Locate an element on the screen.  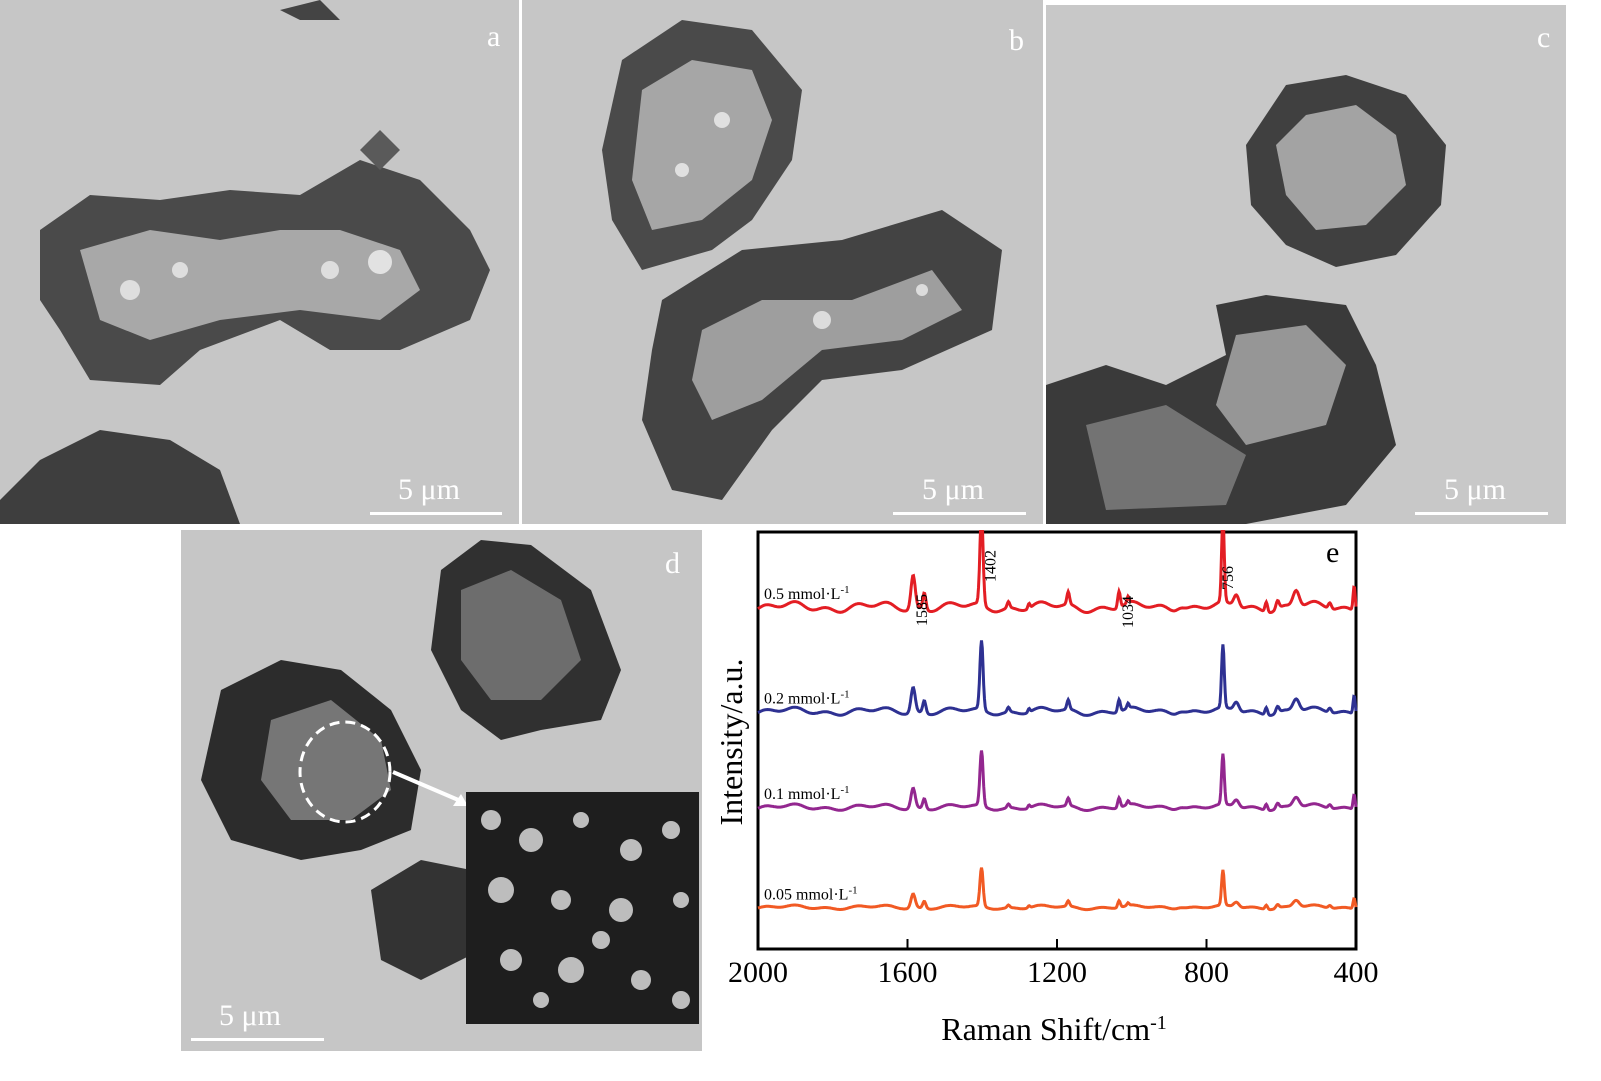
y-axis-label: Intensity/a.u. is located at coordinates (734, 741).